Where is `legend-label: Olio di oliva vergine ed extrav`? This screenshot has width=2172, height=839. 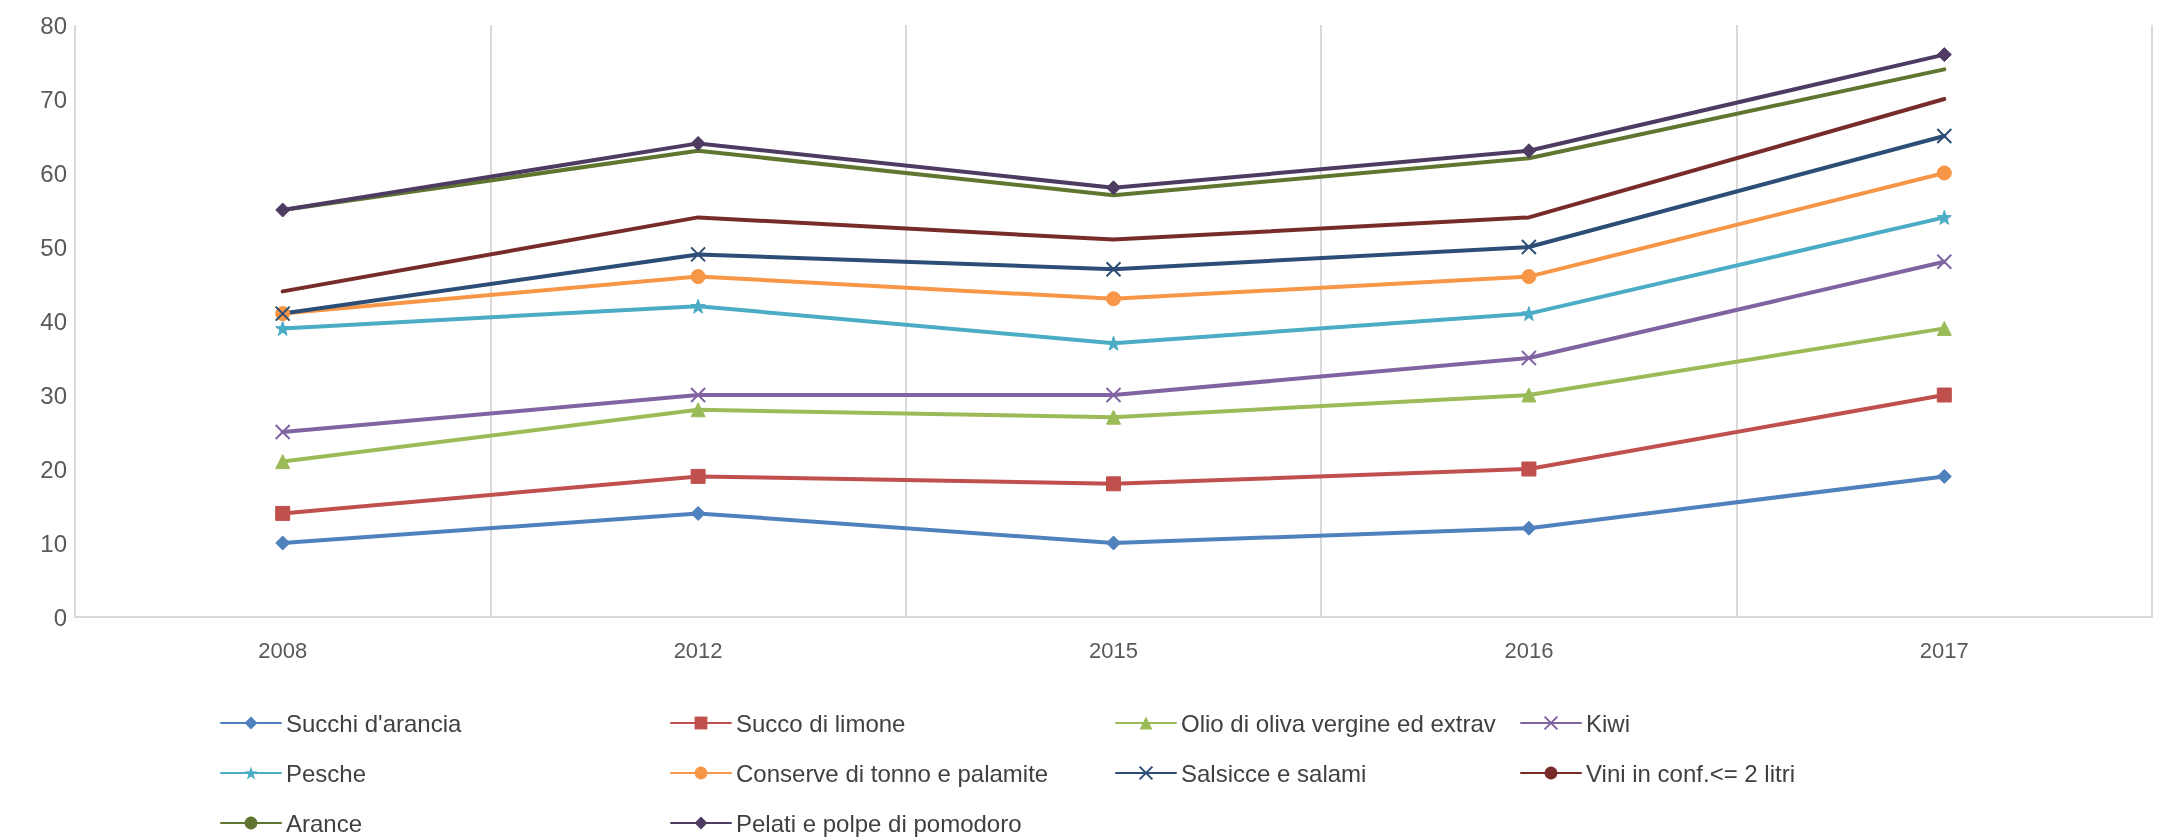
legend-label: Olio di oliva vergine ed extrav is located at coordinates (1338, 723).